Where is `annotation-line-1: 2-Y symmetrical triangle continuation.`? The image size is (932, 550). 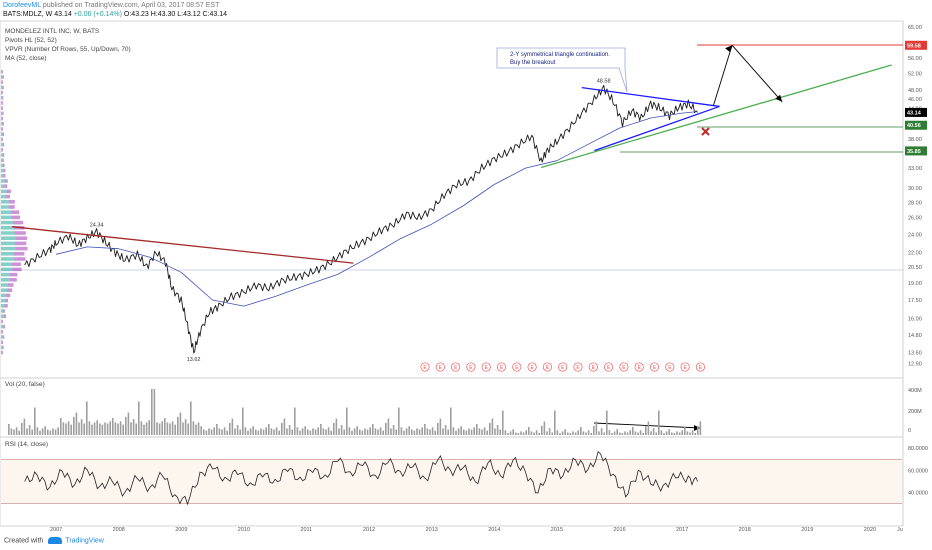 annotation-line-1: 2-Y symmetrical triangle continuation. is located at coordinates (560, 55).